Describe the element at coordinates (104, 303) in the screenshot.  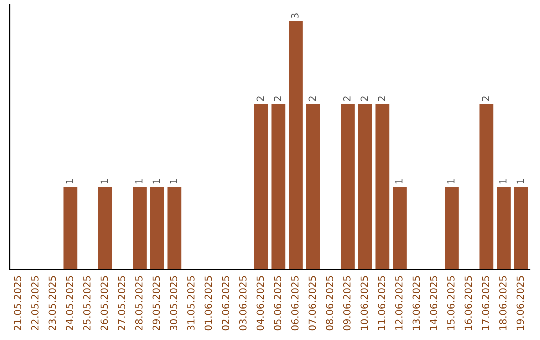
I see `x-tick-label: 26.05.2025` at that location.